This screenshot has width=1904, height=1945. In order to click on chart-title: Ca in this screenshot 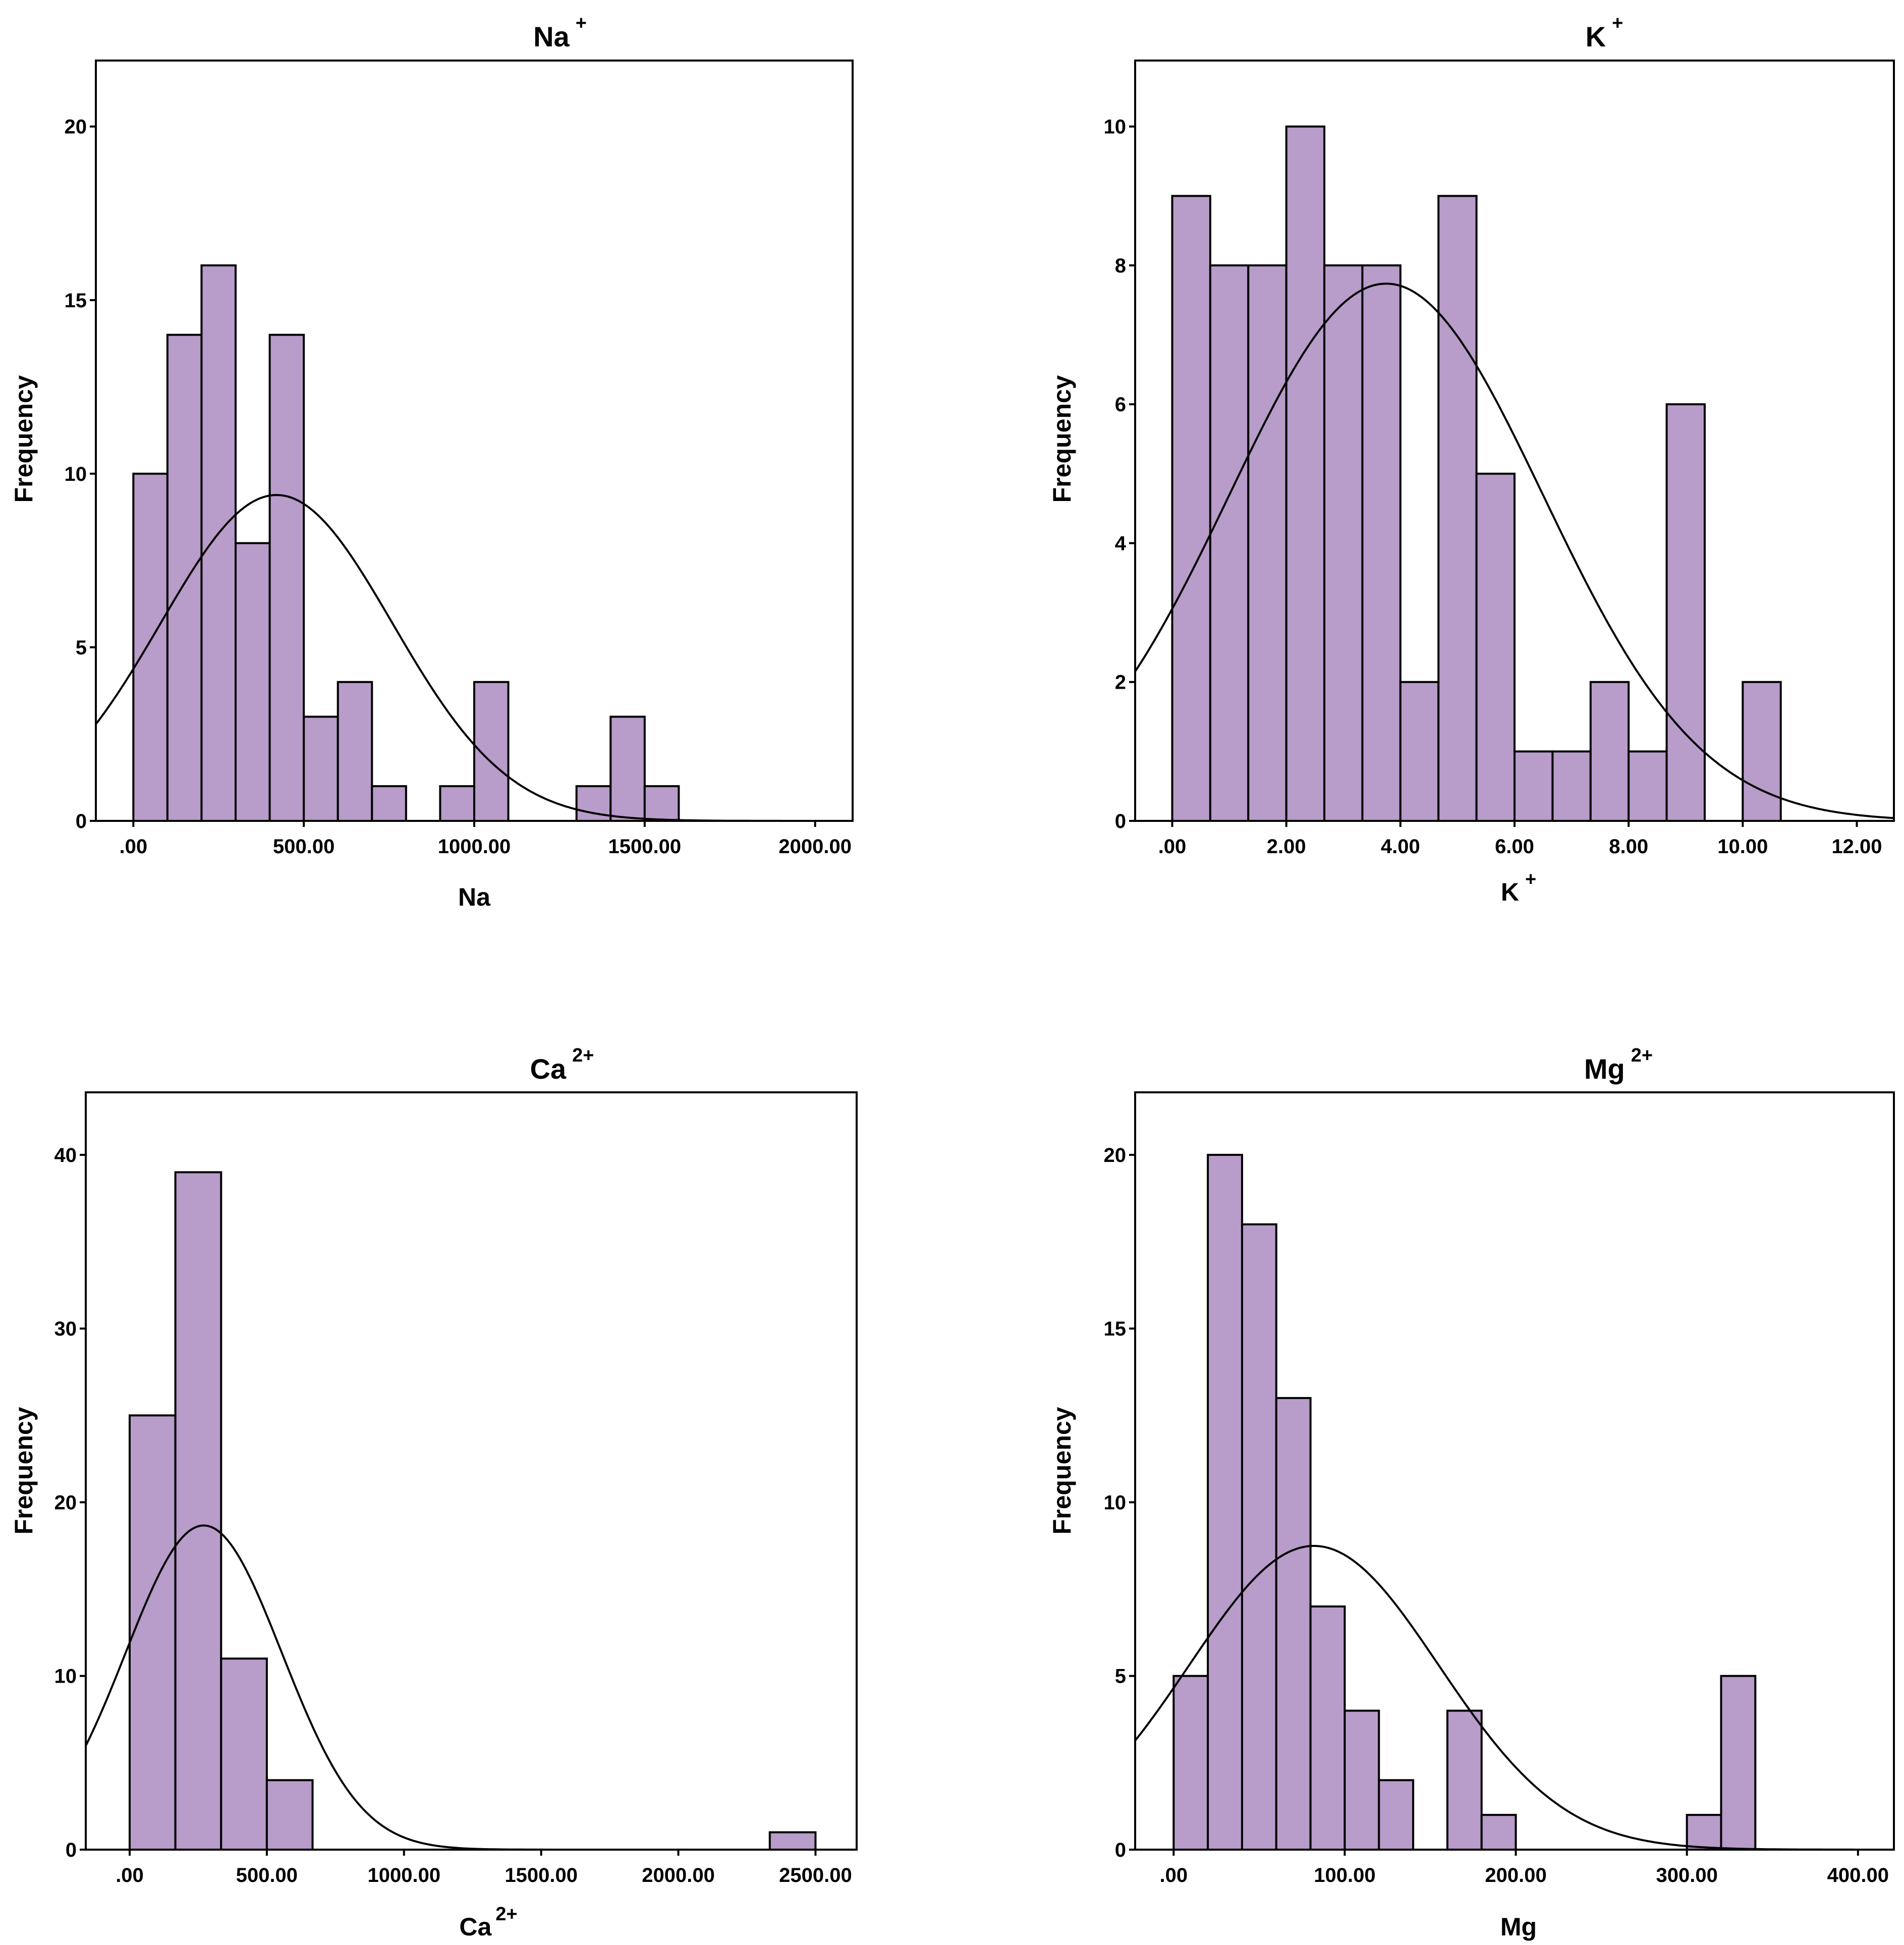, I will do `click(548, 1069)`.